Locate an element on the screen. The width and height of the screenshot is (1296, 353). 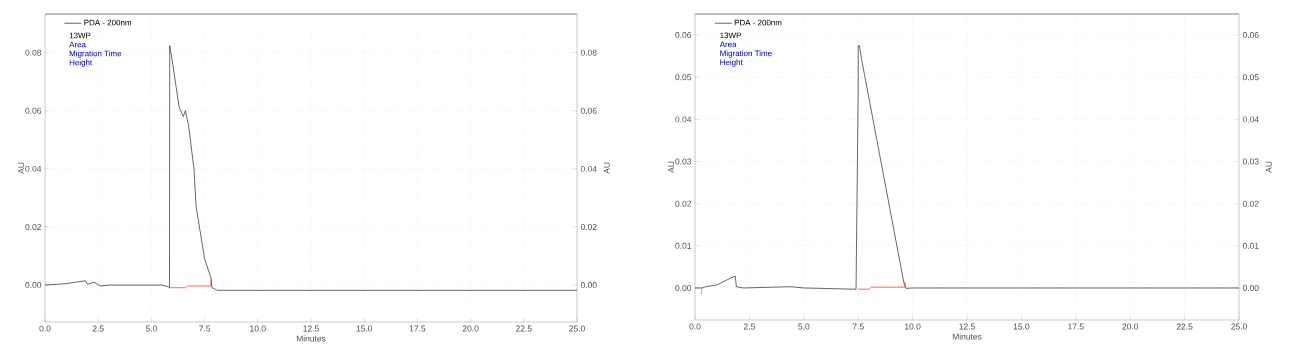
y-tick-label: 0.03 is located at coordinates (683, 161).